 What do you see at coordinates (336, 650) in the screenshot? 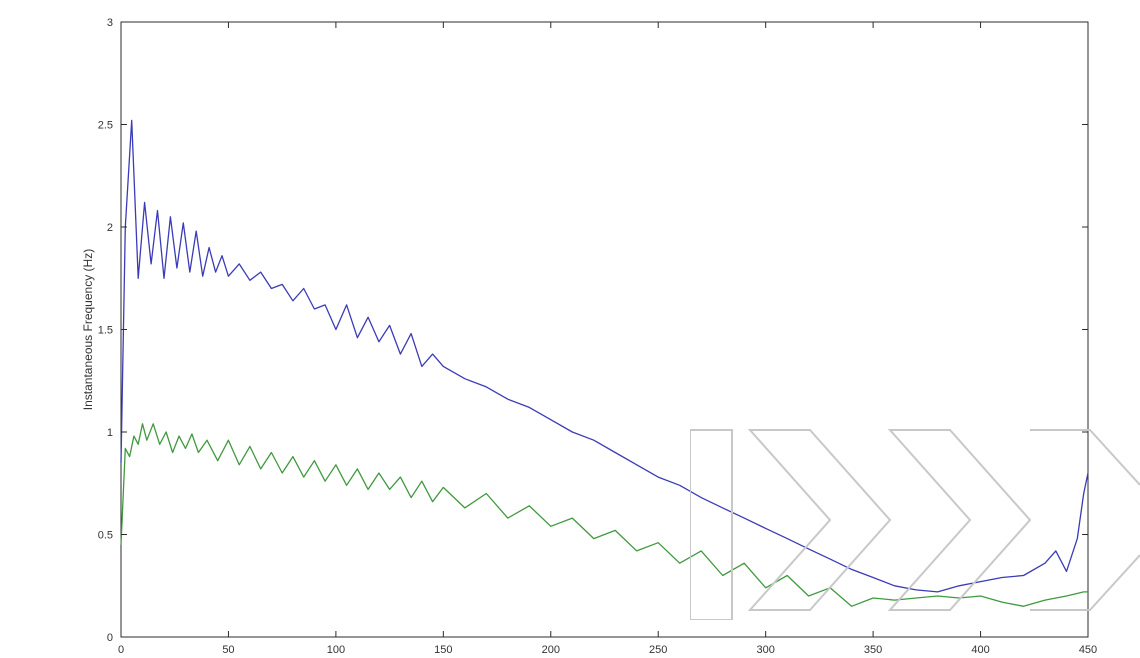
I see `x-tick-label-2: 100` at bounding box center [336, 650].